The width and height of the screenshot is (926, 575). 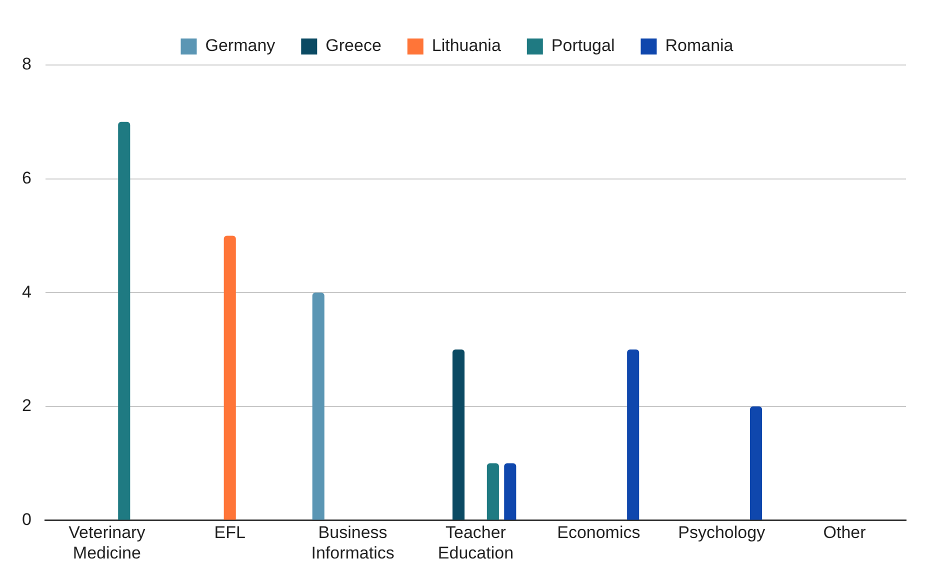 What do you see at coordinates (476, 542) in the screenshot?
I see `x-tick-label: Teacher Education` at bounding box center [476, 542].